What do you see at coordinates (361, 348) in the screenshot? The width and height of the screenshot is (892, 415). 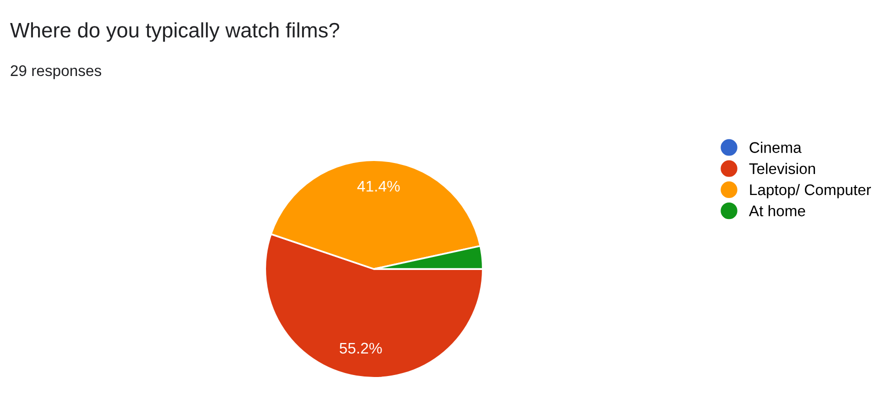 I see `data-label: 55.2%` at bounding box center [361, 348].